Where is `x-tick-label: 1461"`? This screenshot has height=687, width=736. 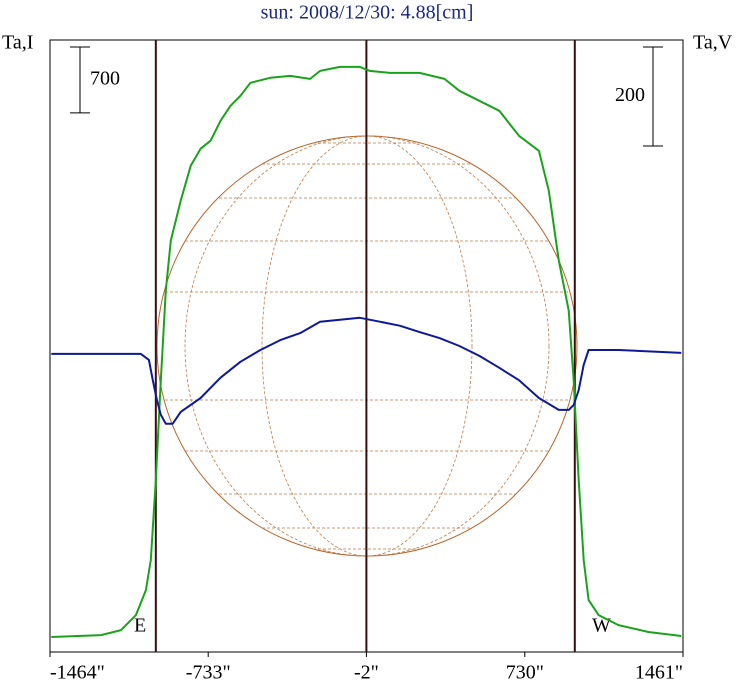
x-tick-label: 1461" is located at coordinates (659, 673).